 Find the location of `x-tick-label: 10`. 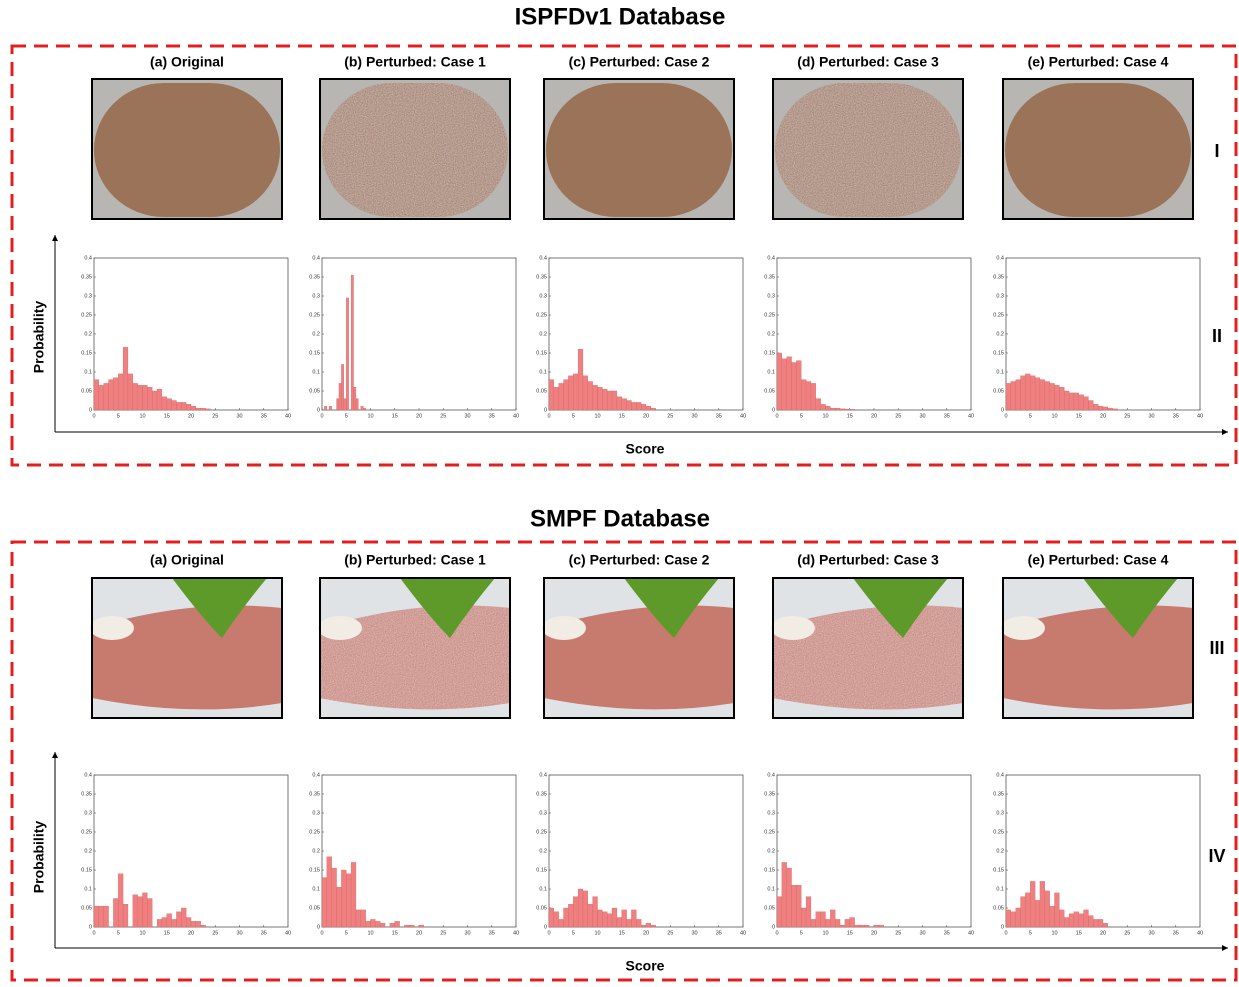

x-tick-label: 10 is located at coordinates (370, 933).